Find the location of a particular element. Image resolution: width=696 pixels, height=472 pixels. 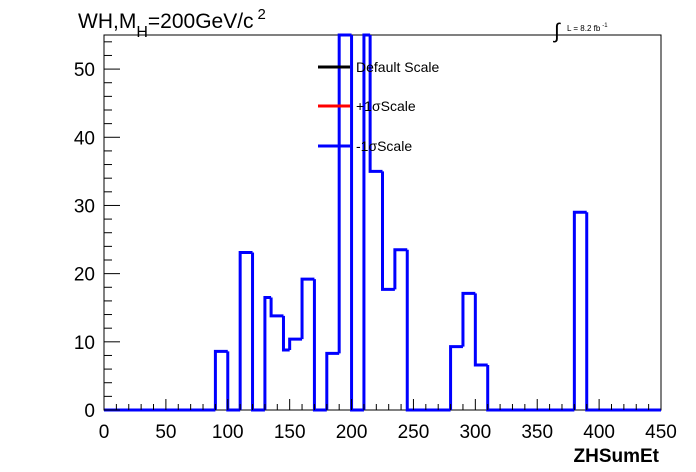

y-tick-label: 20 is located at coordinates (84, 275).